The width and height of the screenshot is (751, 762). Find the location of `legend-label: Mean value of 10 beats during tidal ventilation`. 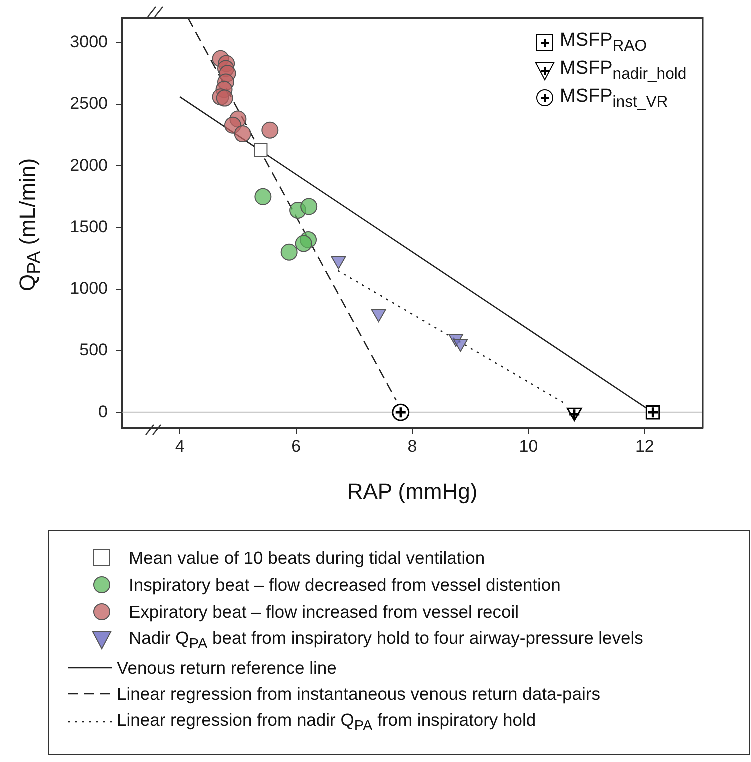

legend-label: Mean value of 10 beats during tidal ventilation is located at coordinates (307, 558).